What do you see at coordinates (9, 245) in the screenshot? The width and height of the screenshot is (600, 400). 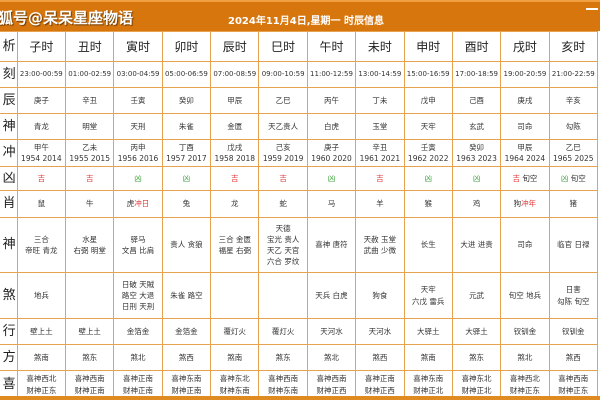 I see `row-label: 神` at bounding box center [9, 245].